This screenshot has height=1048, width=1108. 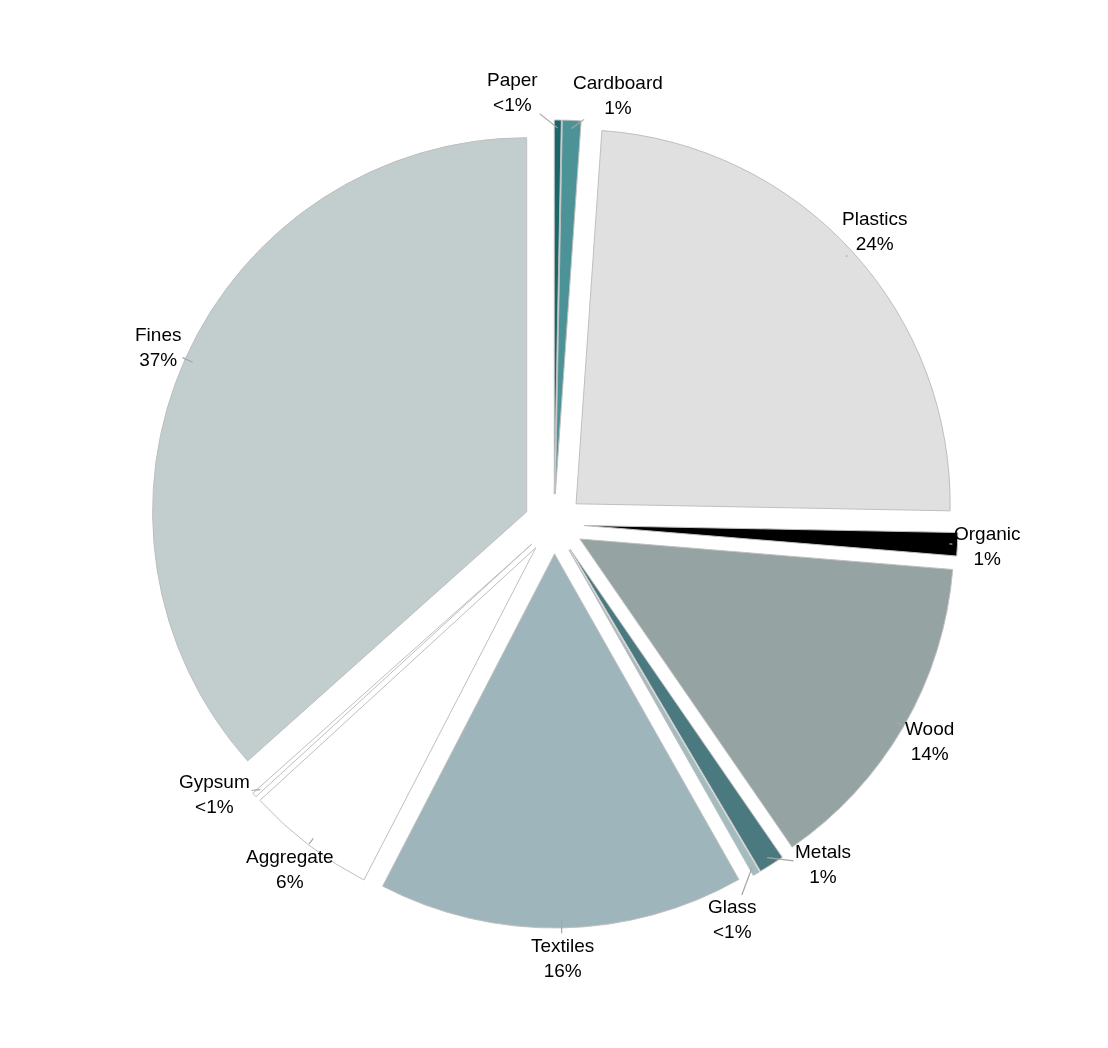 I want to click on data-label: 6%, so click(x=290, y=881).